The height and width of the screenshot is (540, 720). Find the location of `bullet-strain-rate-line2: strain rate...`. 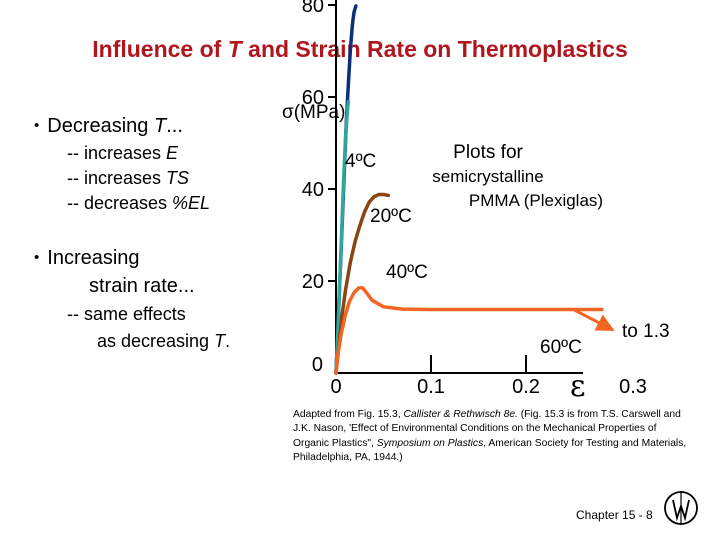

bullet-strain-rate-line2: strain rate... is located at coordinates (142, 286).